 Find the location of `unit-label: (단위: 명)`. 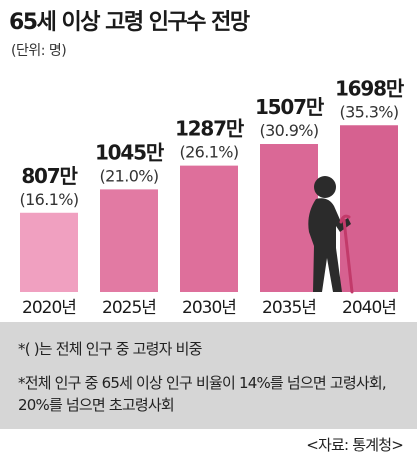

unit-label: (단위: 명) is located at coordinates (39, 51).